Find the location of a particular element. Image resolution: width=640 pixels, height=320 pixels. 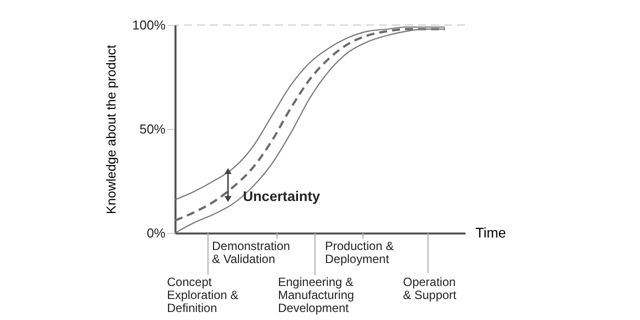

text: Production & Deployment is located at coordinates (359, 252).